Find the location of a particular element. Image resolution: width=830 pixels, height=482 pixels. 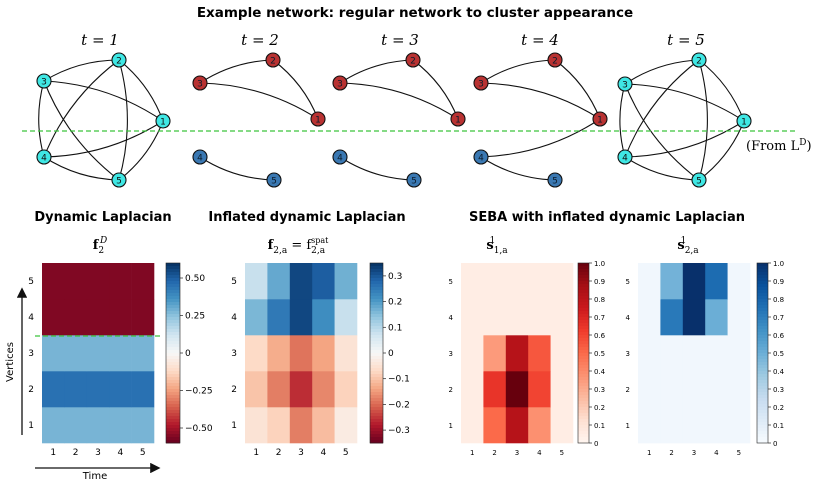

colorbar-tick-label: 0.7 is located at coordinates (599, 318).